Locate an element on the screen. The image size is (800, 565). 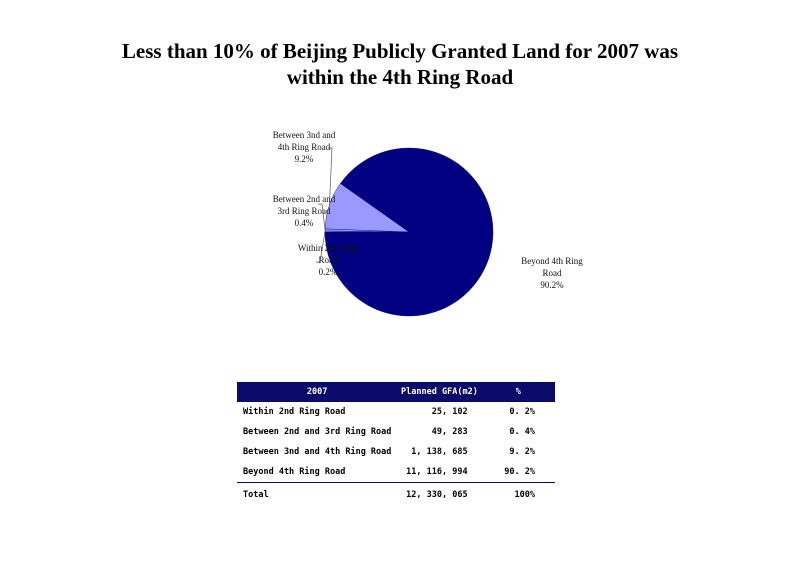
pie-slice-value: 0.2% is located at coordinates (328, 272).